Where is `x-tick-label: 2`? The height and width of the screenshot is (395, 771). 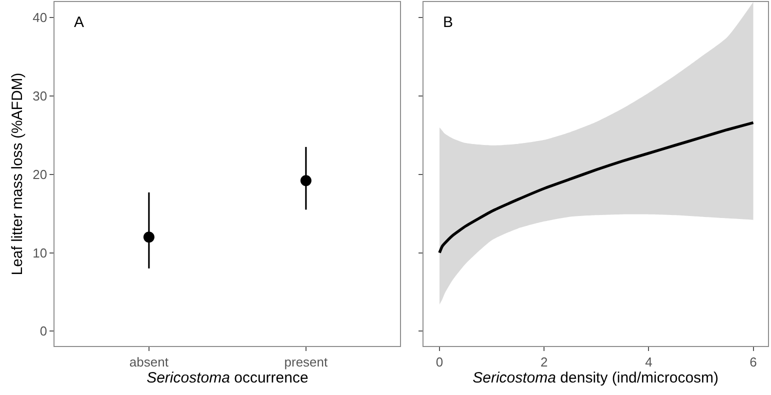
x-tick-label: 2 is located at coordinates (544, 362).